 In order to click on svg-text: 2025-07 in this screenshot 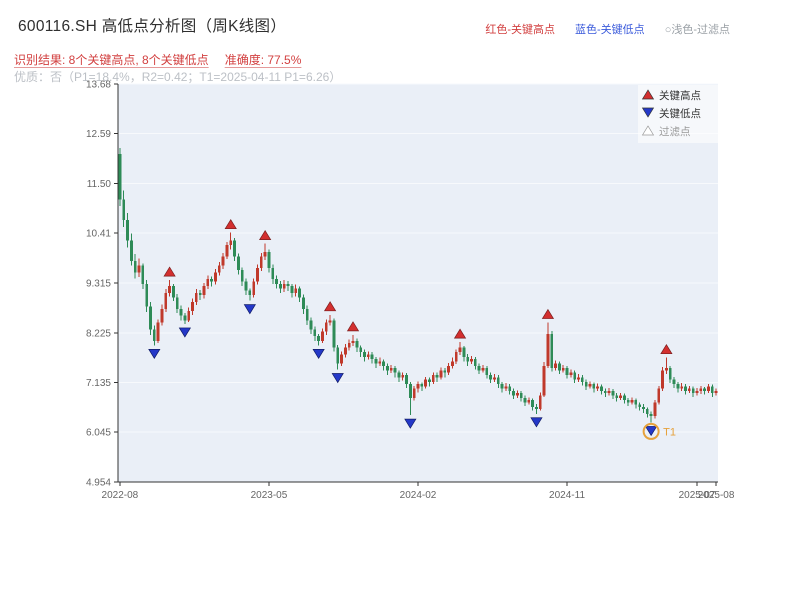, I will do `click(697, 495)`.